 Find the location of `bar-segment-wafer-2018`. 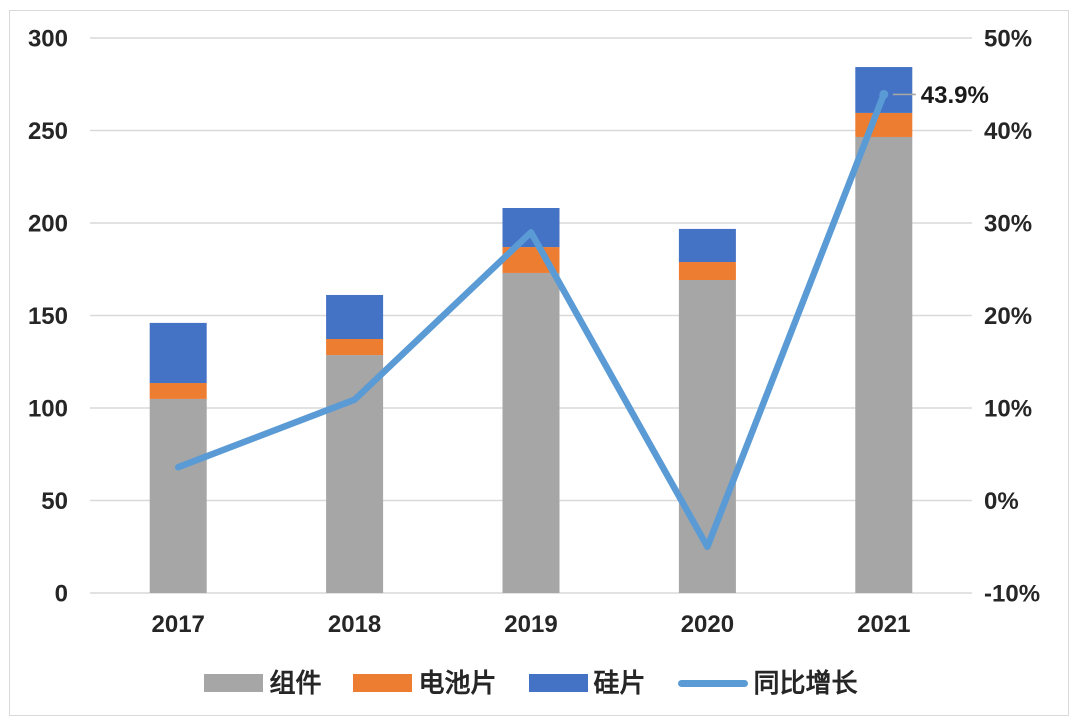

bar-segment-wafer-2018 is located at coordinates (355, 316).